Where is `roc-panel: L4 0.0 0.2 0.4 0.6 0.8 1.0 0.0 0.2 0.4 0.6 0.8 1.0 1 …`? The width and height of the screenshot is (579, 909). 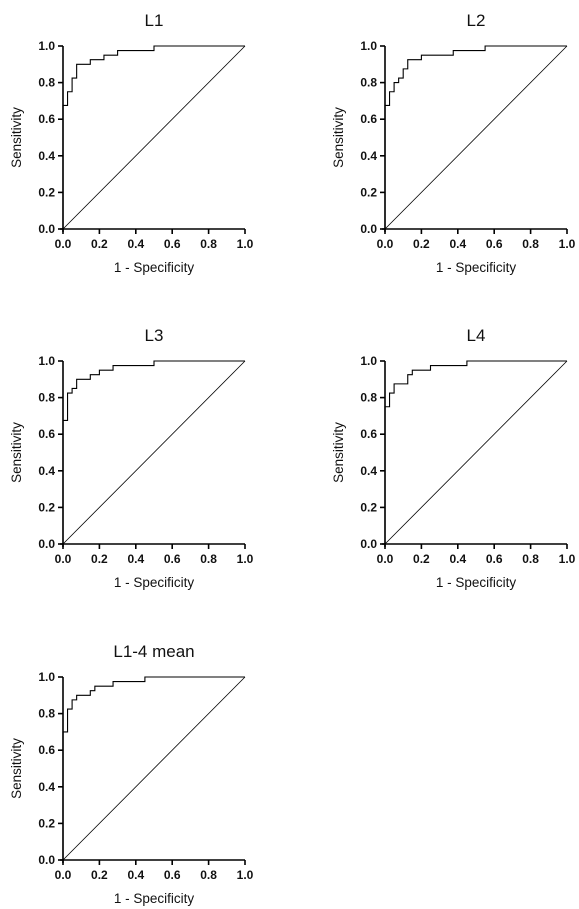
roc-panel: L4 0.0 0.2 0.4 0.6 0.8 1.0 0.0 0.2 0.4 0.6 0.8 1.0 1 … is located at coordinates (453, 458).